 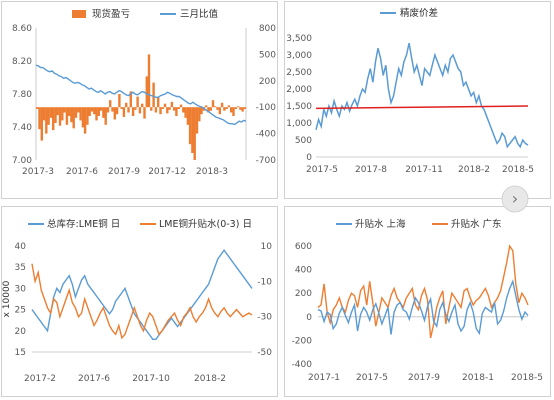 I want to click on x-tick-label: 2017-10, so click(x=151, y=379).